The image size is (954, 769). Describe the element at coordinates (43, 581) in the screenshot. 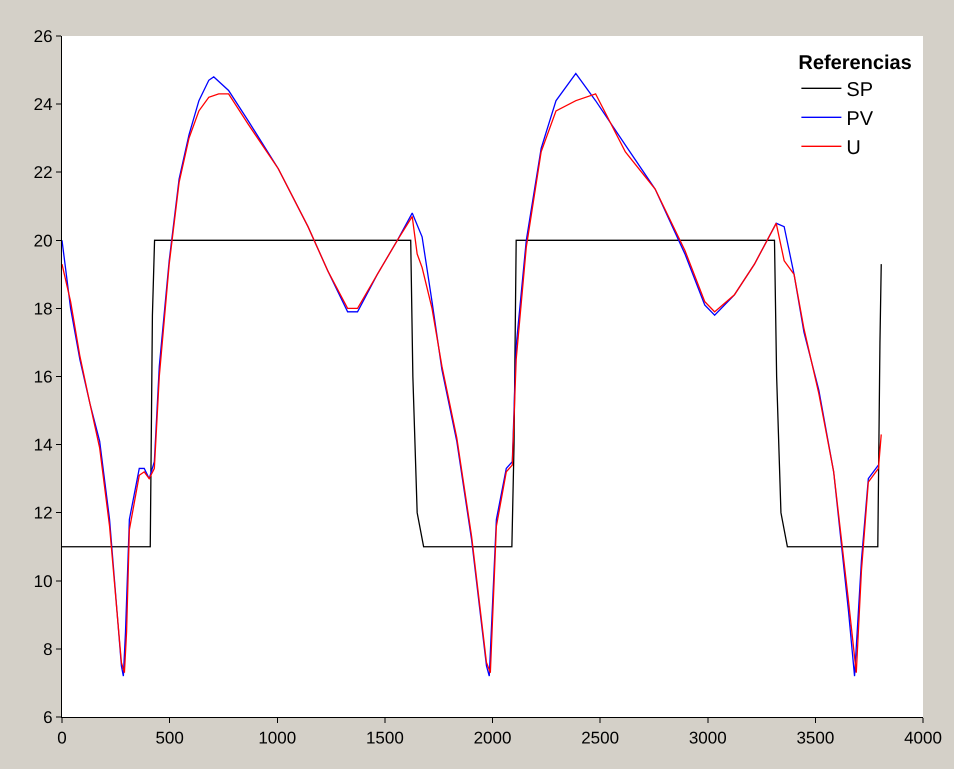

I see `y-tick-label: 10` at that location.